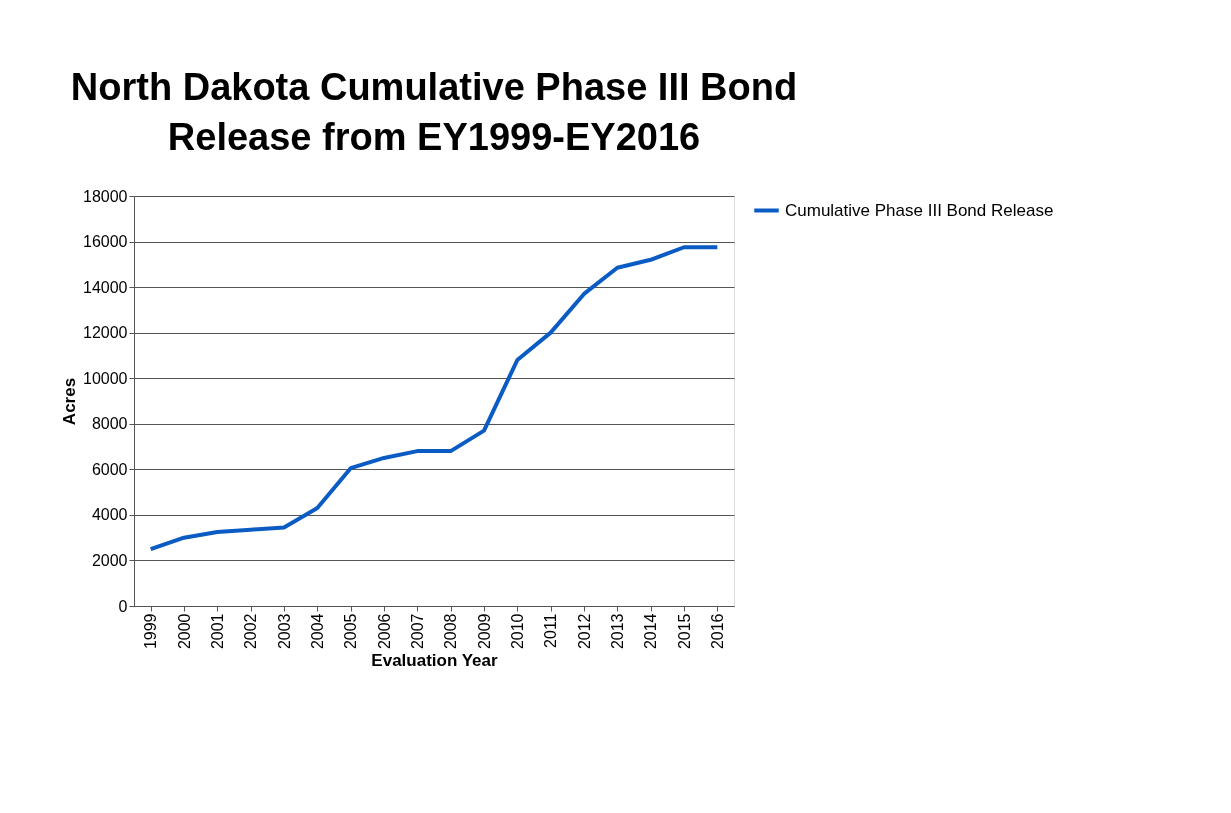 The width and height of the screenshot is (1231, 813). I want to click on y-axis-title: Acres, so click(70, 401).